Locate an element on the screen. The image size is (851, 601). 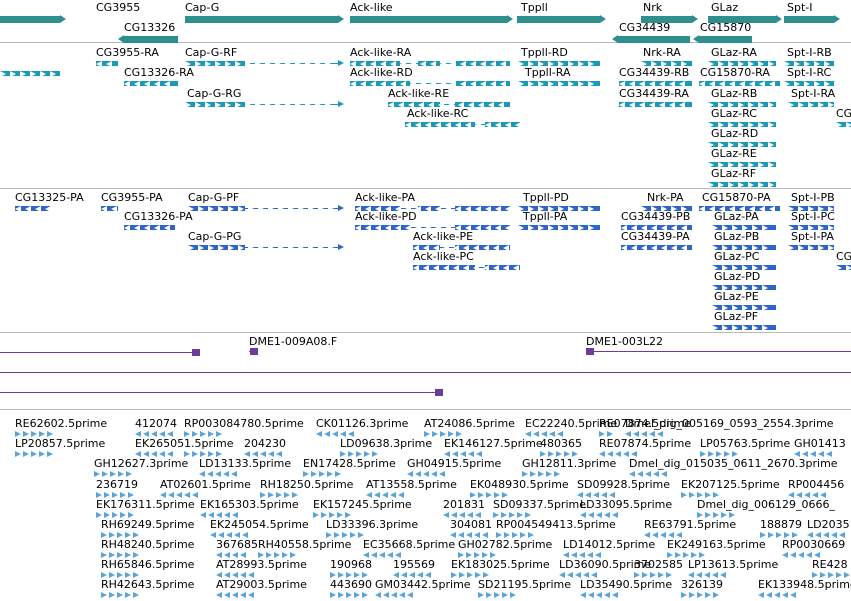
clone-end-block is located at coordinates (590, 351).